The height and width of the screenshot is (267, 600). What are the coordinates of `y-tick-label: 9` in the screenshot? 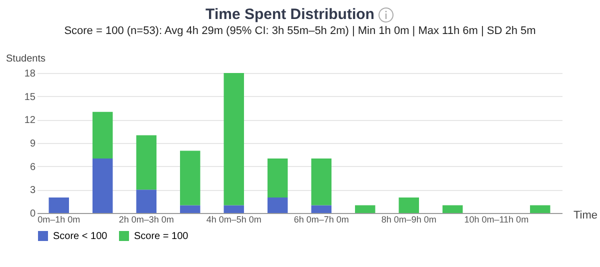 It's located at (33, 144).